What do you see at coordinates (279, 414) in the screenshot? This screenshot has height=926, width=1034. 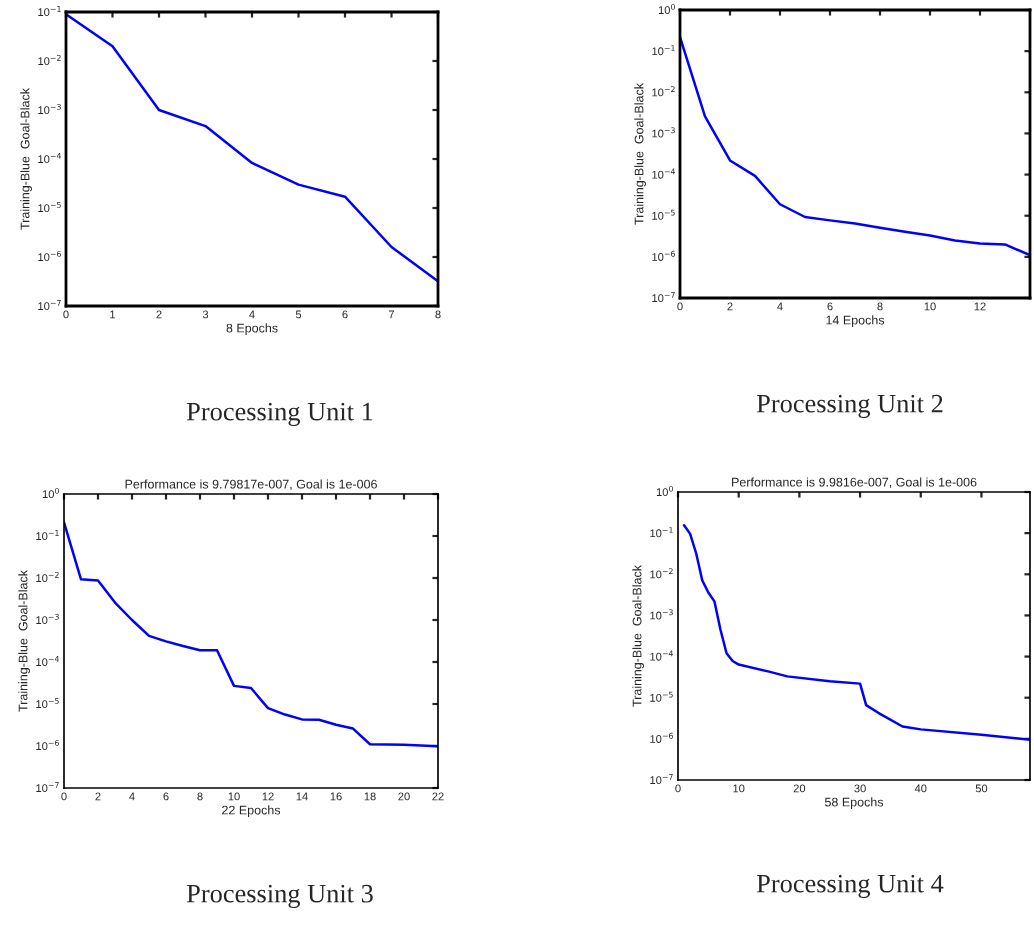 I see `text: Processing Unit 1` at bounding box center [279, 414].